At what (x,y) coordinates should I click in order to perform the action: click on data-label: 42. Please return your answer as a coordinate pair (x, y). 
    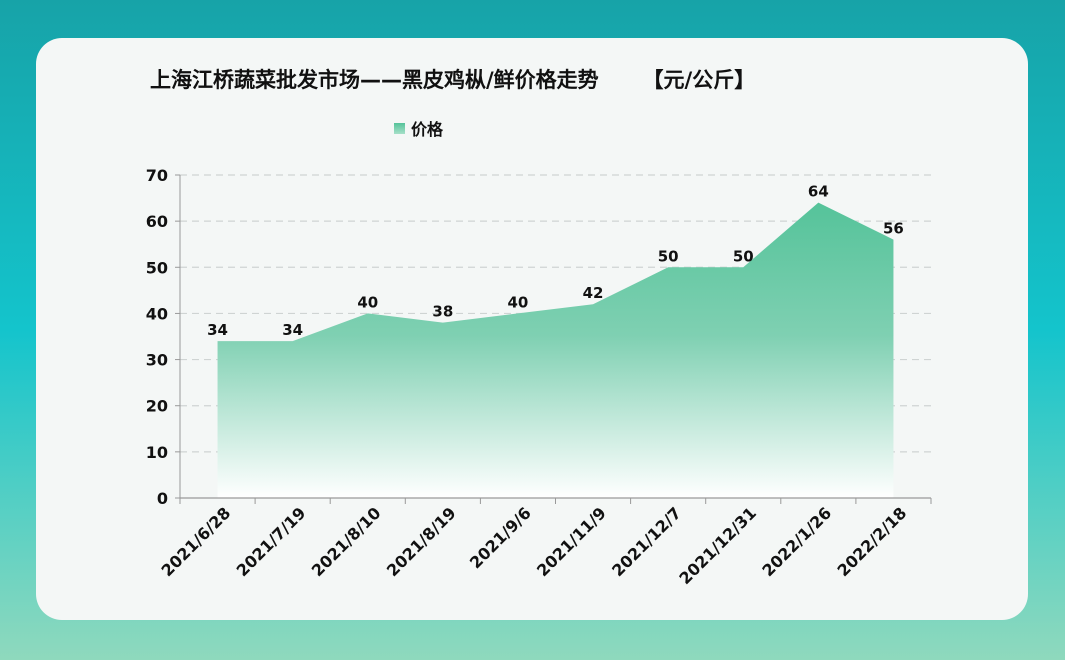
    Looking at the image, I should click on (593, 293).